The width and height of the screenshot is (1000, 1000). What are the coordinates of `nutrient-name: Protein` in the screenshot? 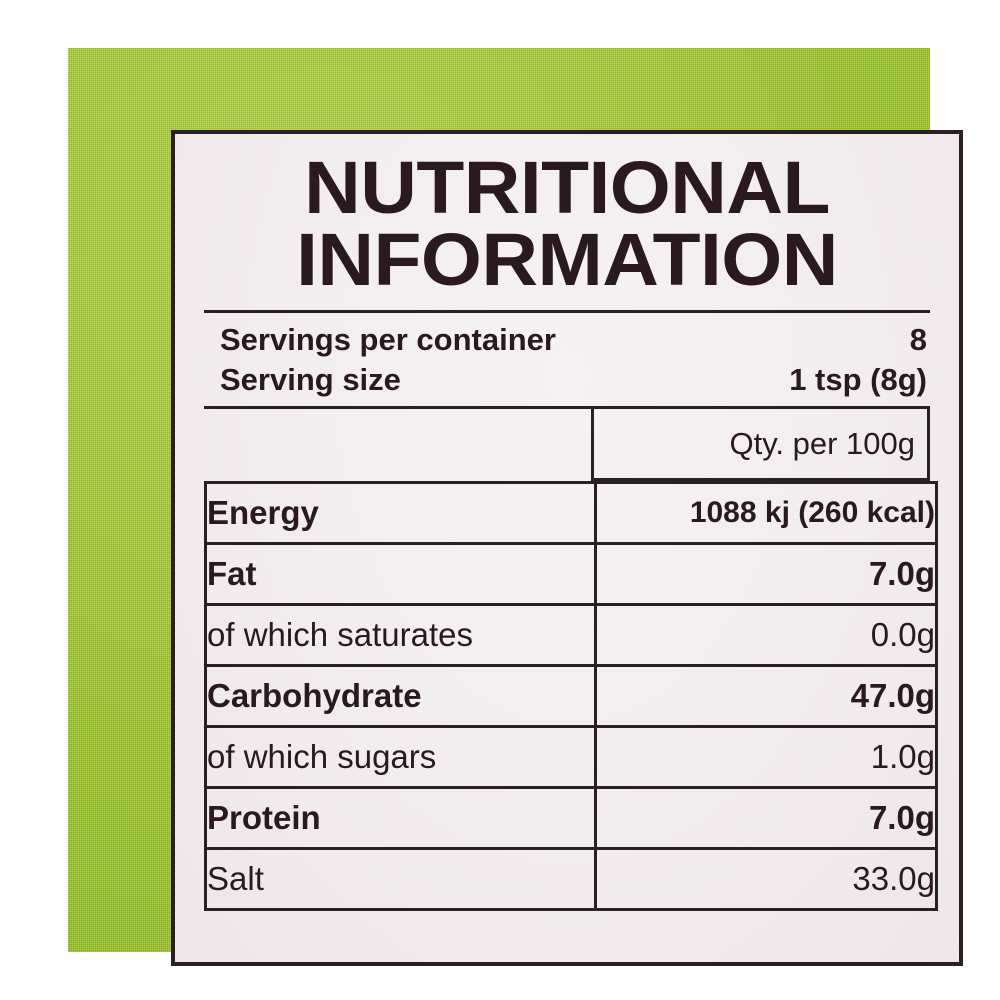 It's located at (400, 818).